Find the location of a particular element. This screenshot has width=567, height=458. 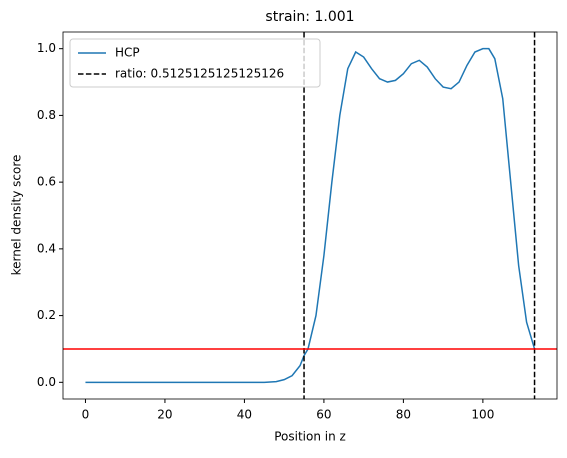

y-tick-label: 0.6 is located at coordinates (46, 182).